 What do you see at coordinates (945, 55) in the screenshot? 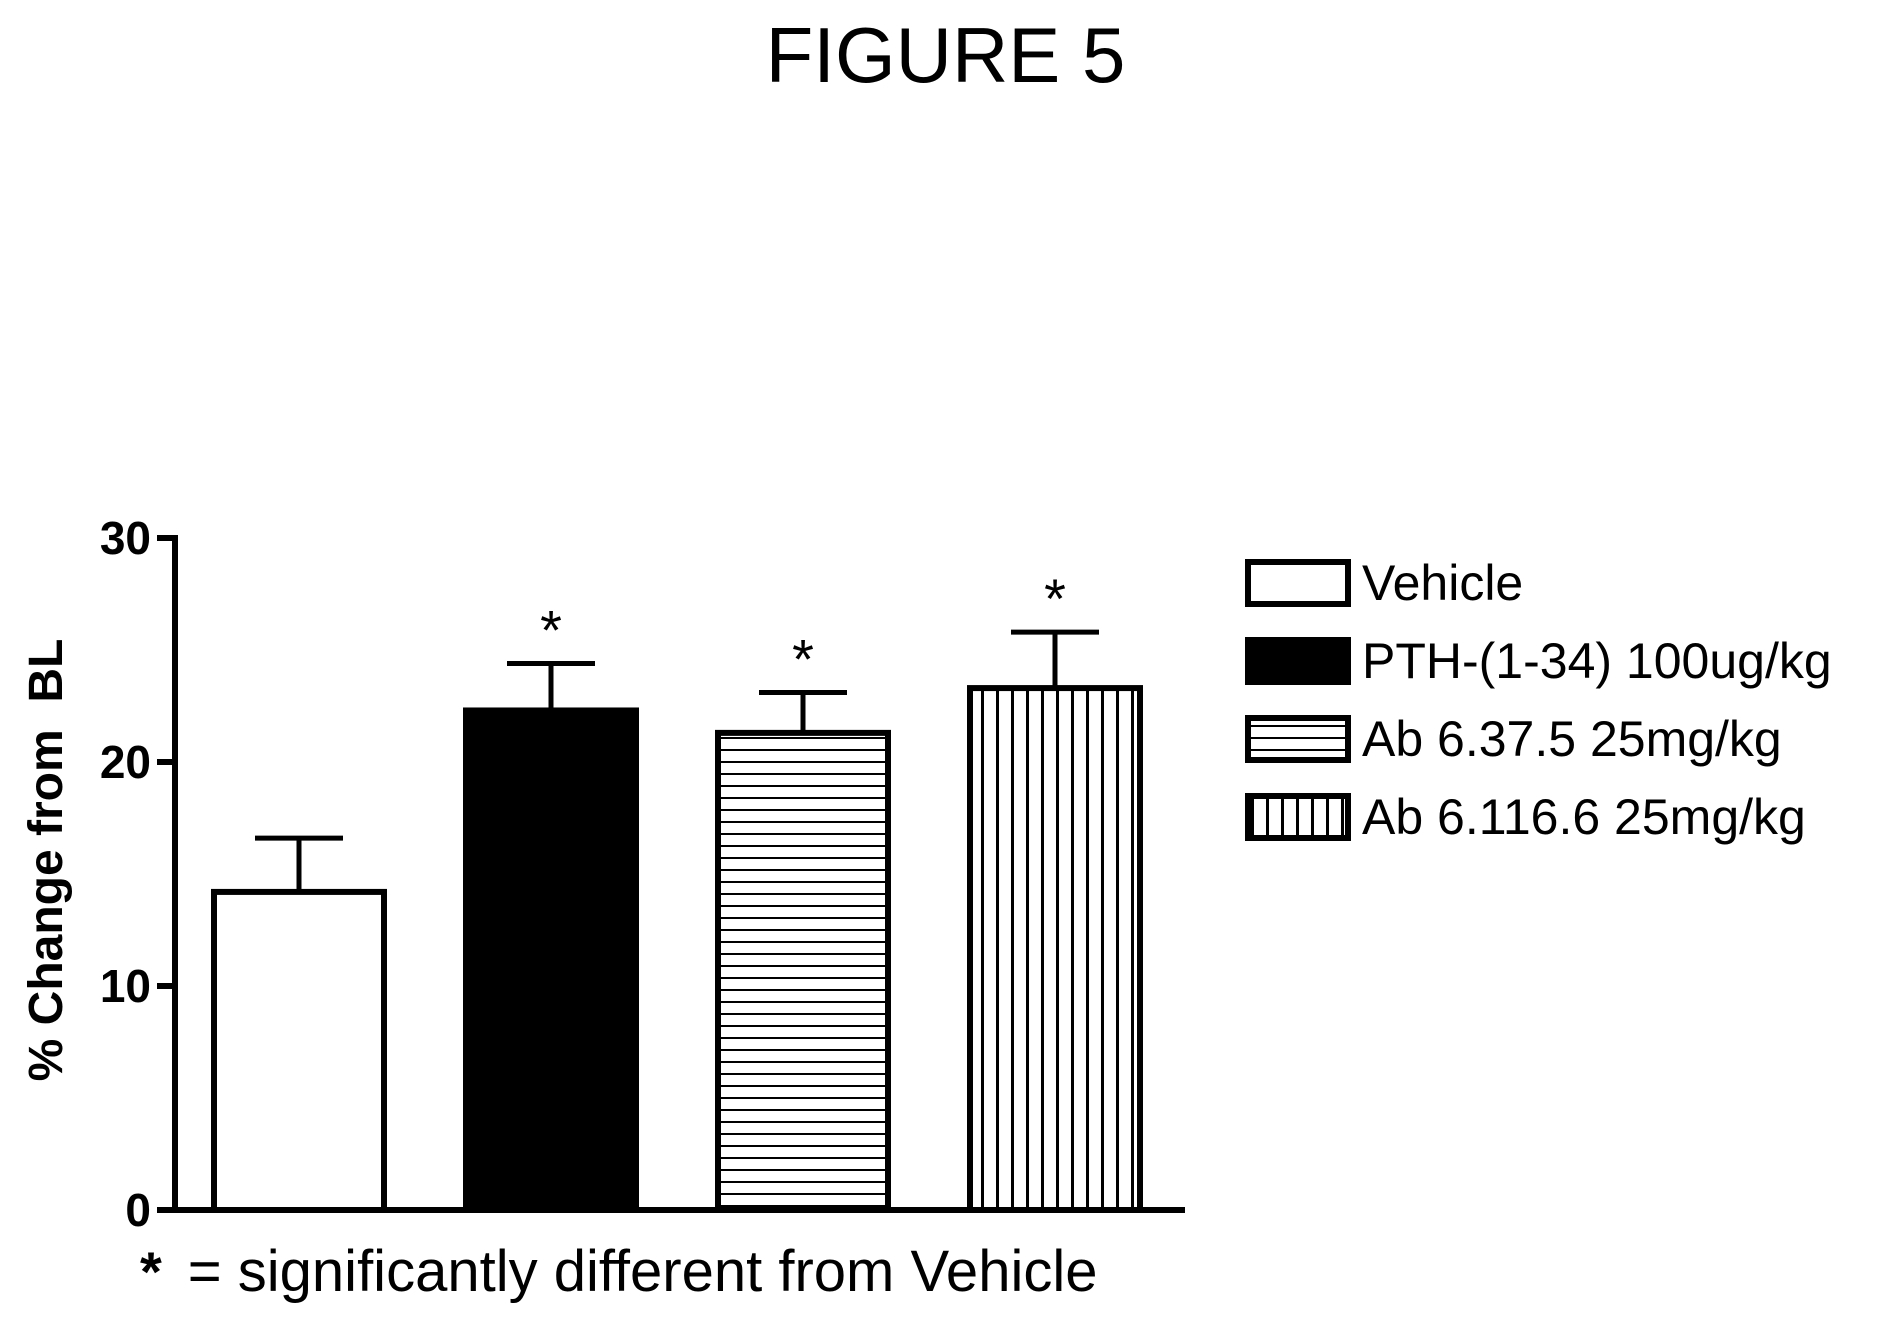
I see `figure-title: FIGURE 5` at bounding box center [945, 55].